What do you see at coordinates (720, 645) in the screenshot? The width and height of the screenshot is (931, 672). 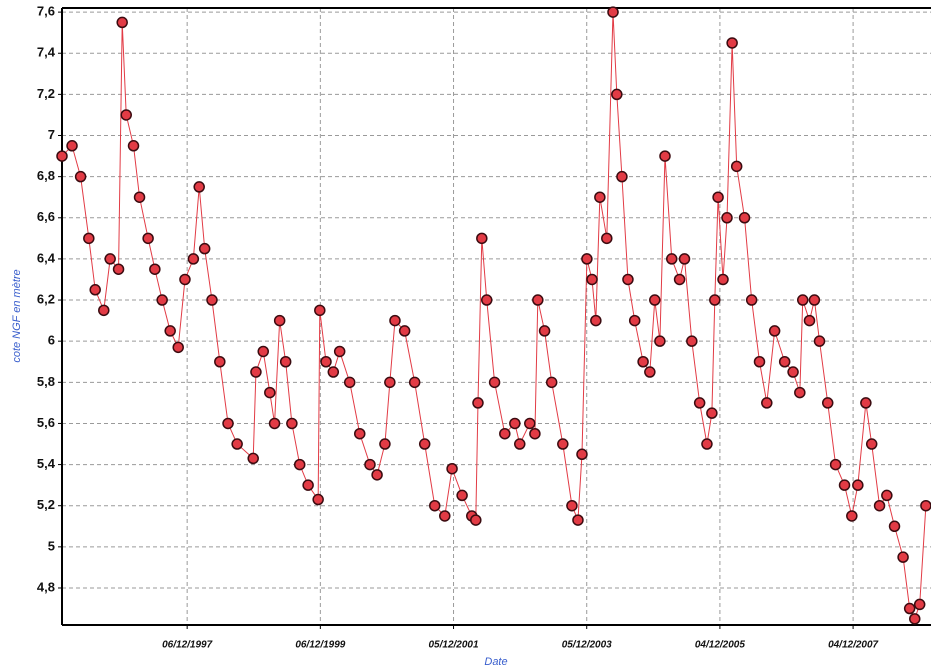 I see `x-tick-label: 04/12/2005` at bounding box center [720, 645].